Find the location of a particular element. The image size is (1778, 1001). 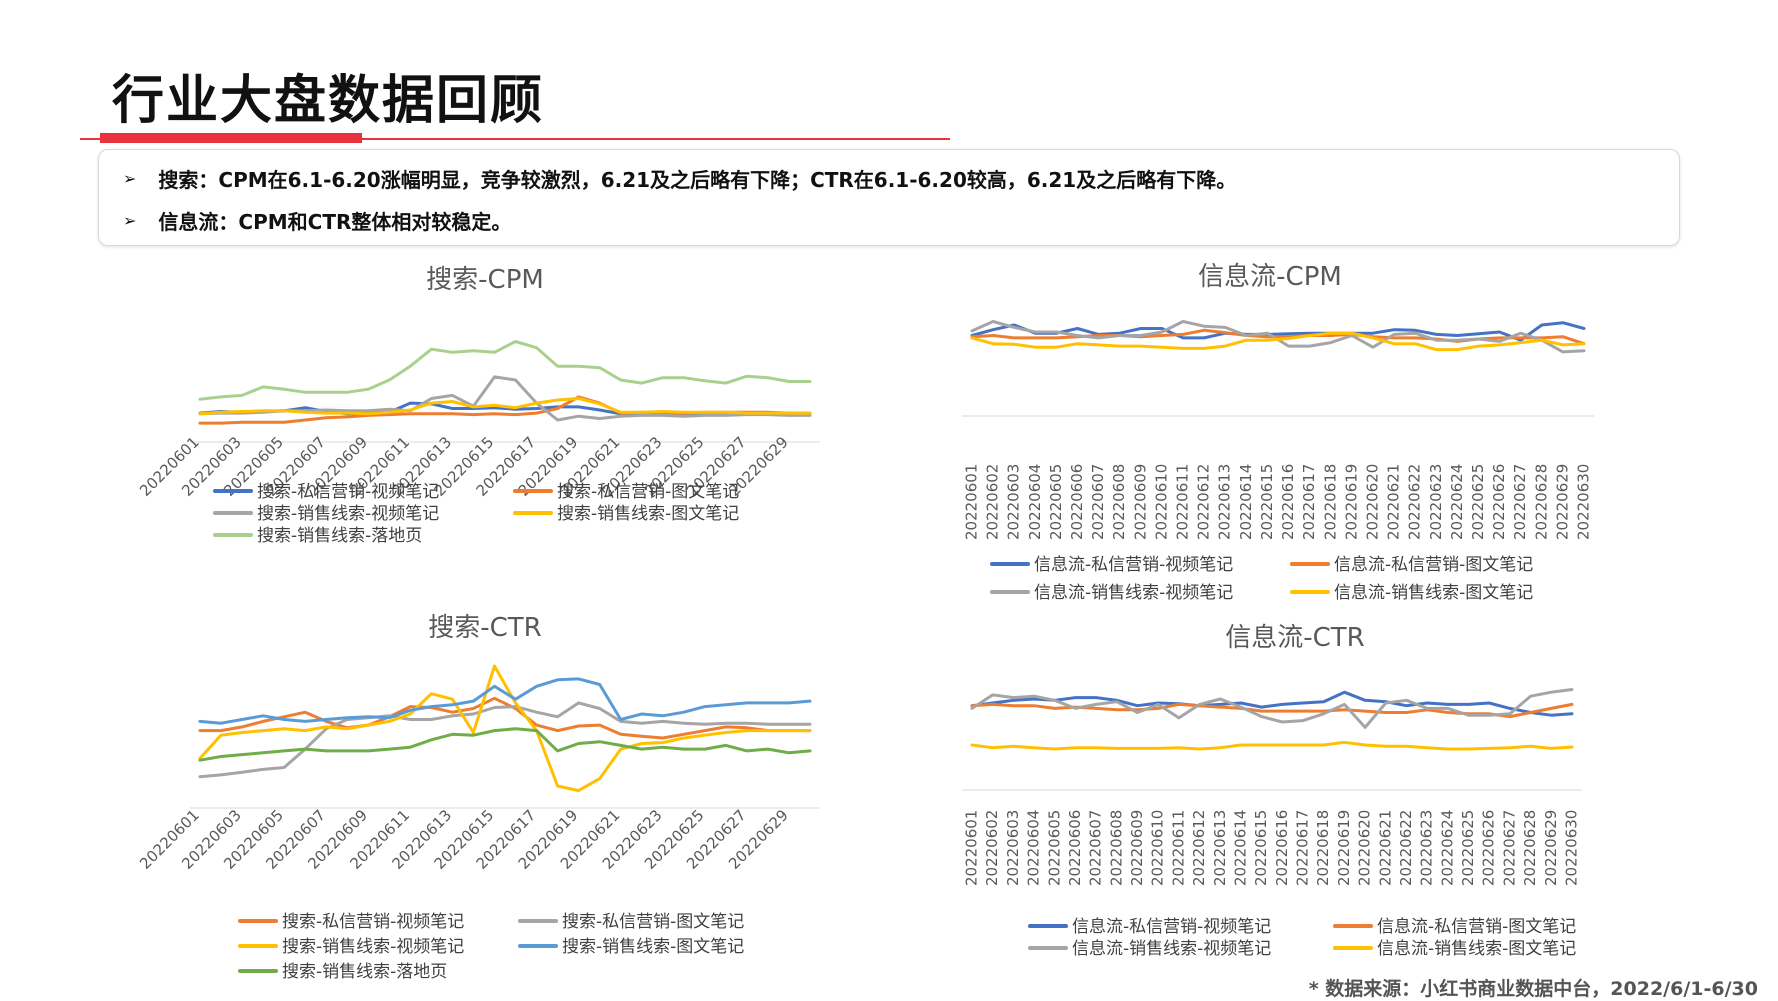

legend-label: 搜索-销售线索-视频笔记 is located at coordinates (373, 947).